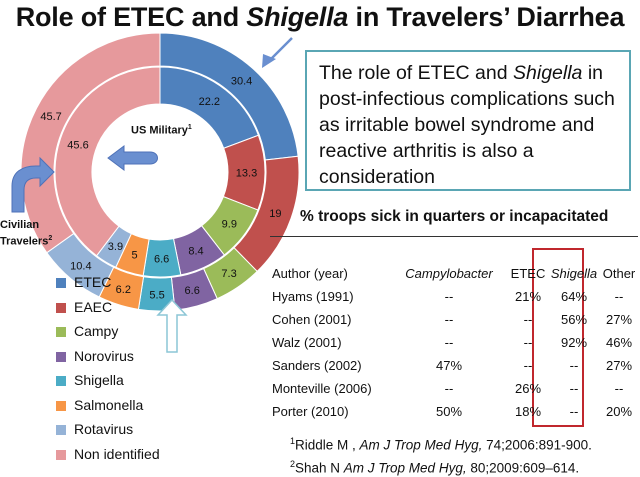 The width and height of the screenshot is (640, 477). I want to click on donut-data-label: 8.4, so click(195, 252).